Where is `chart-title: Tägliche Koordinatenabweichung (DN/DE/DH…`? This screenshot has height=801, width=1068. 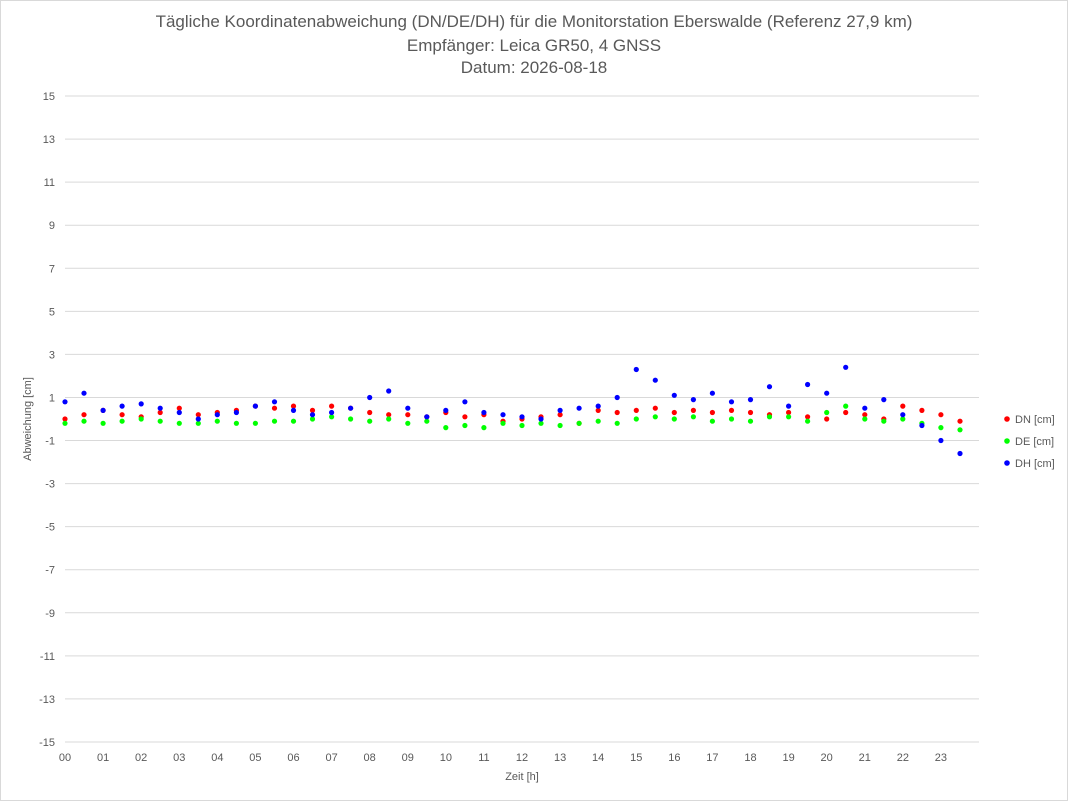
chart-title: Tägliche Koordinatenabweichung (DN/DE/DH… is located at coordinates (534, 21).